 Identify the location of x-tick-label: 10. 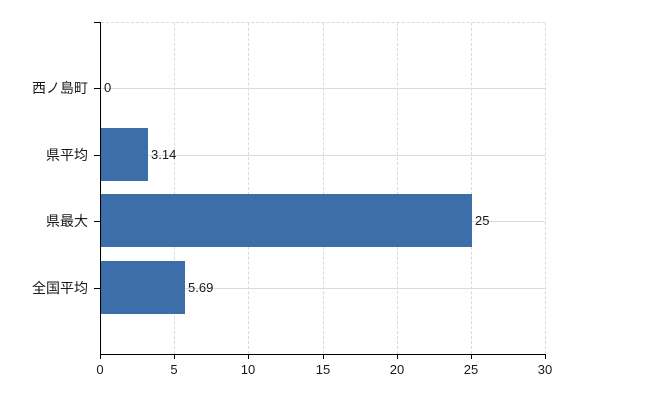
(248, 369).